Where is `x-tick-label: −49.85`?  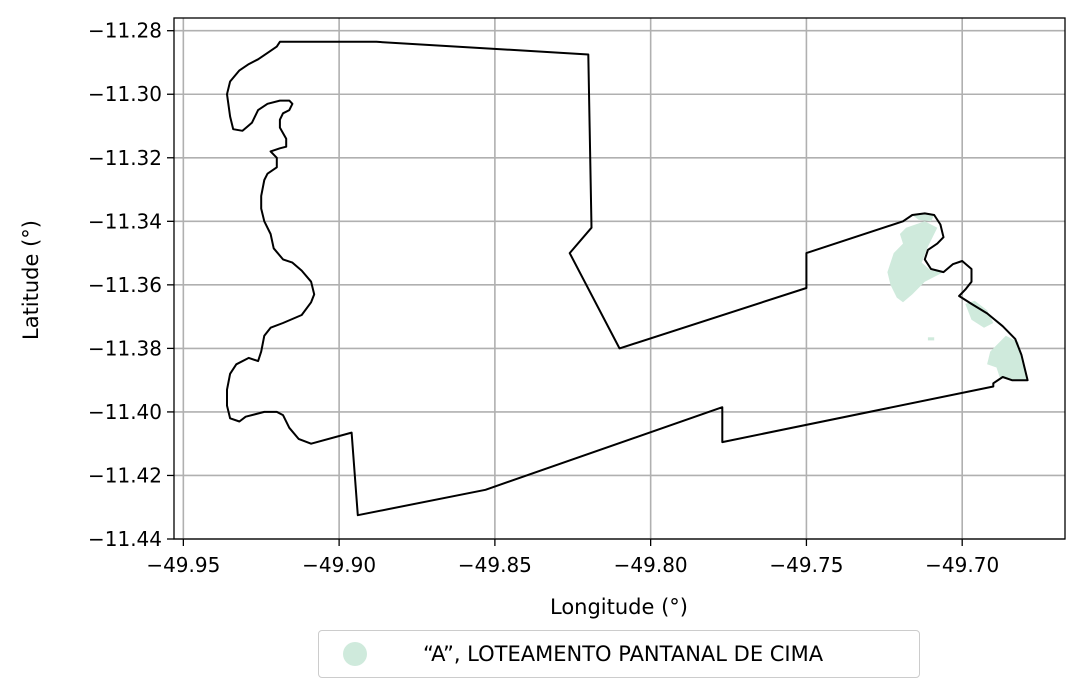 x-tick-label: −49.85 is located at coordinates (495, 565).